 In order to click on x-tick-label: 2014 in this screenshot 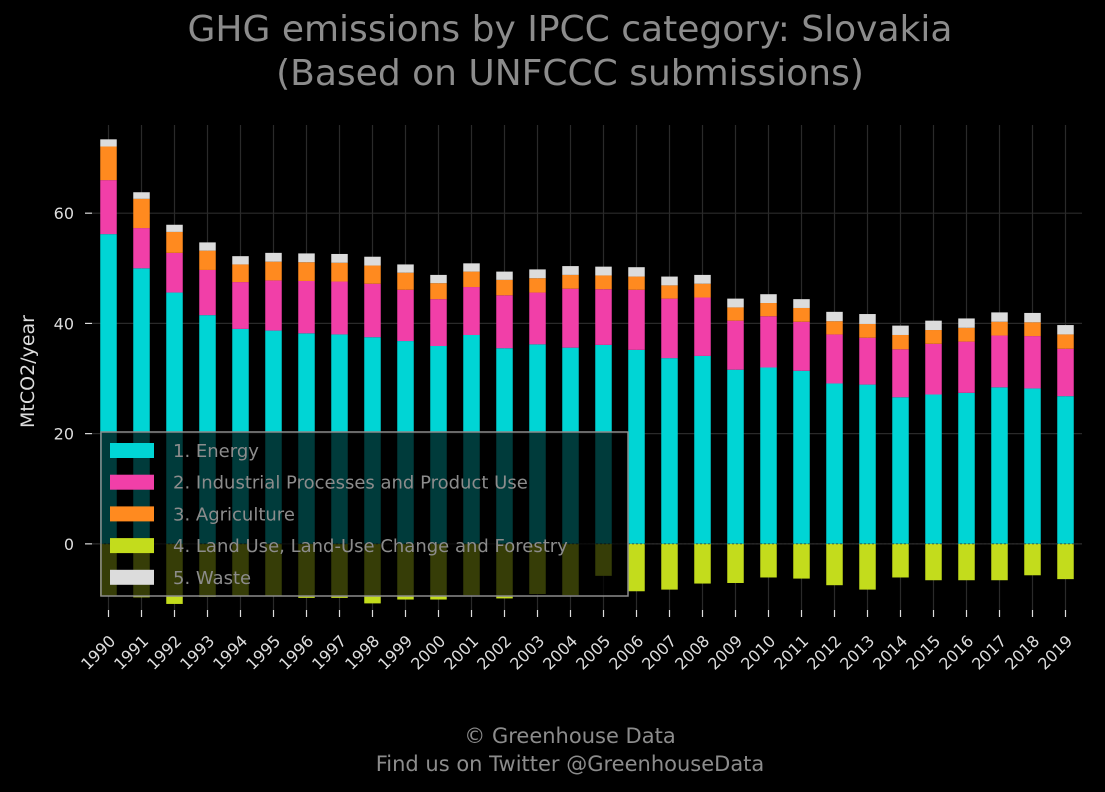, I will do `click(890, 652)`.